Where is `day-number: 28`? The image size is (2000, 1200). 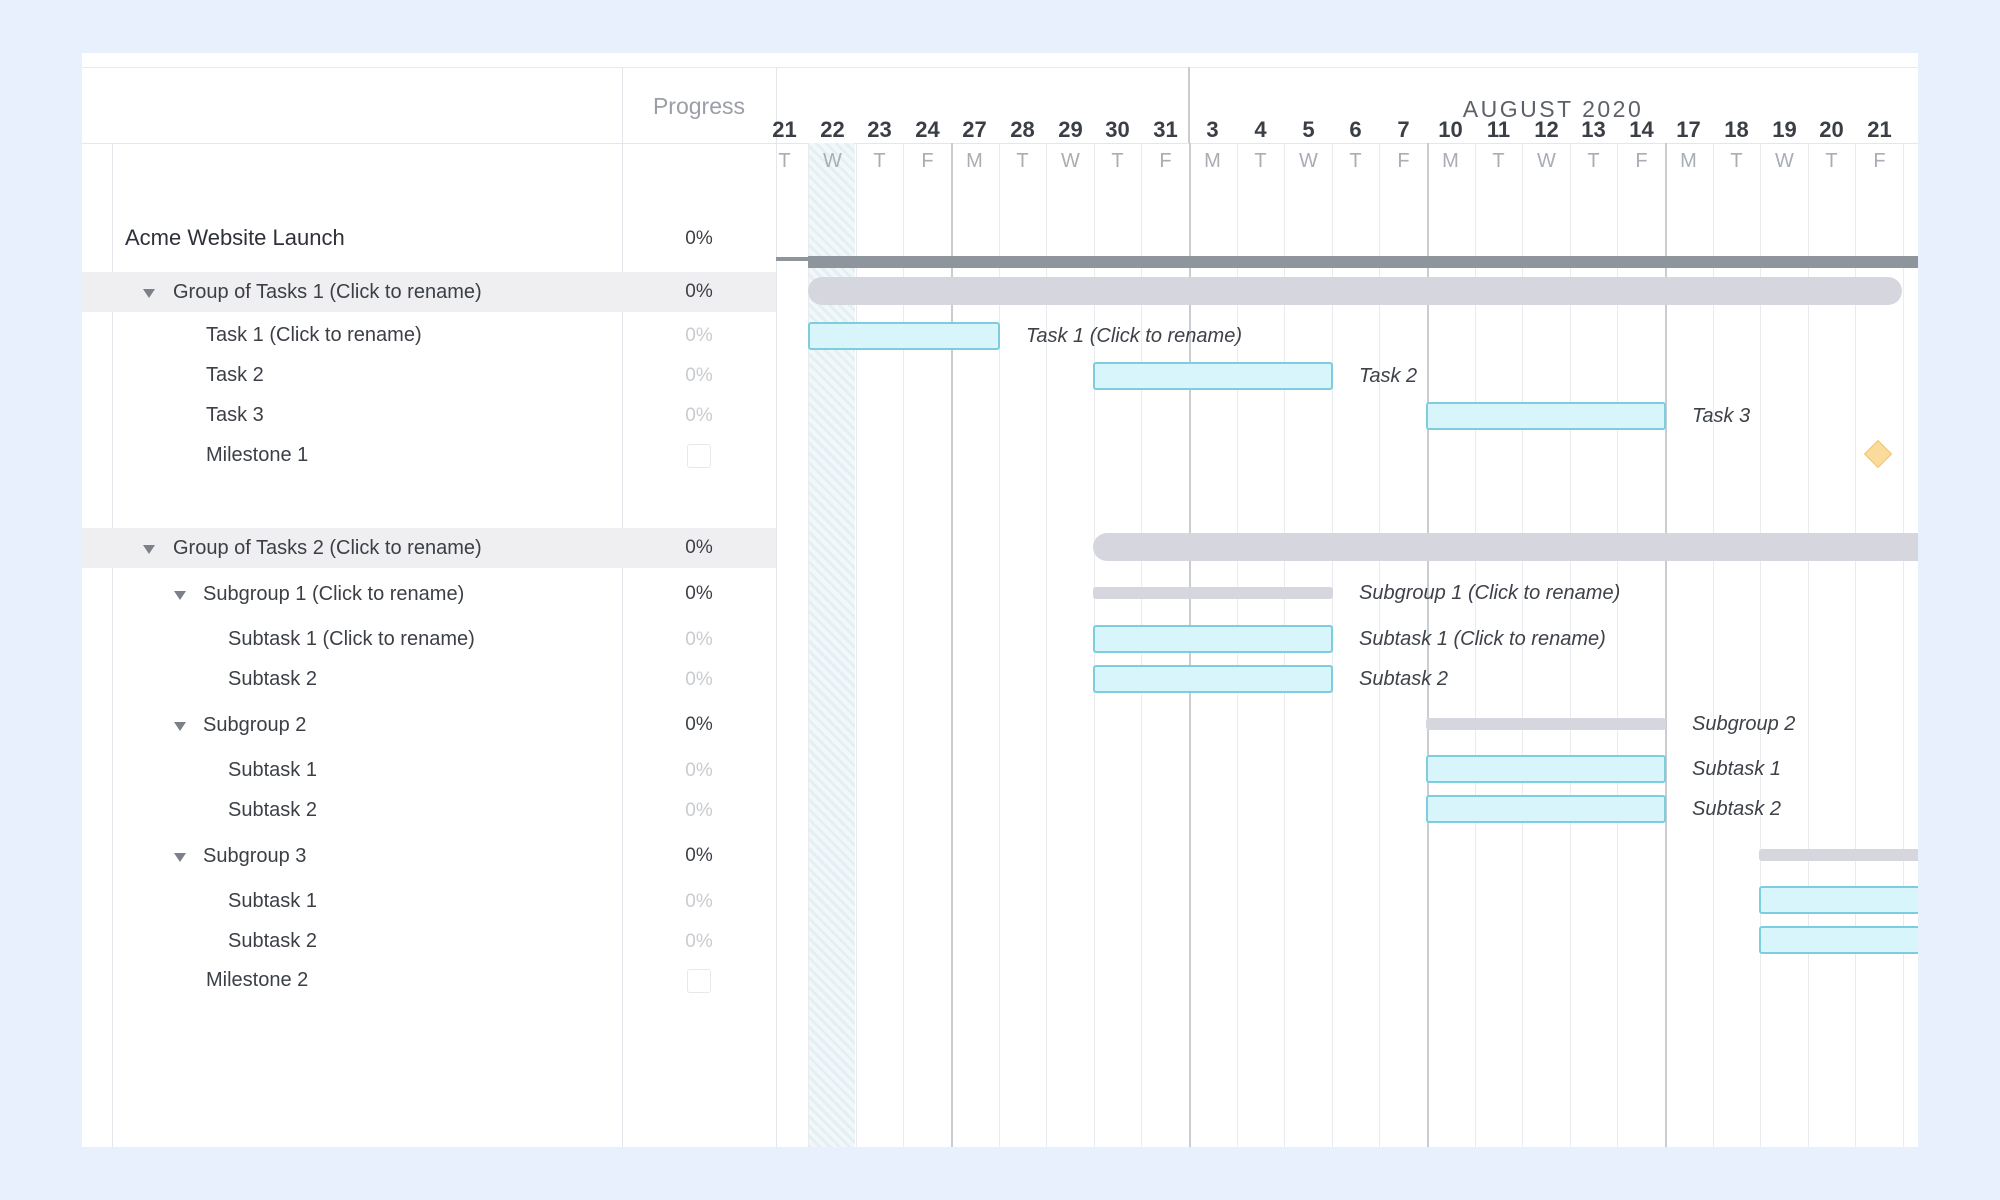 day-number: 28 is located at coordinates (1022, 129).